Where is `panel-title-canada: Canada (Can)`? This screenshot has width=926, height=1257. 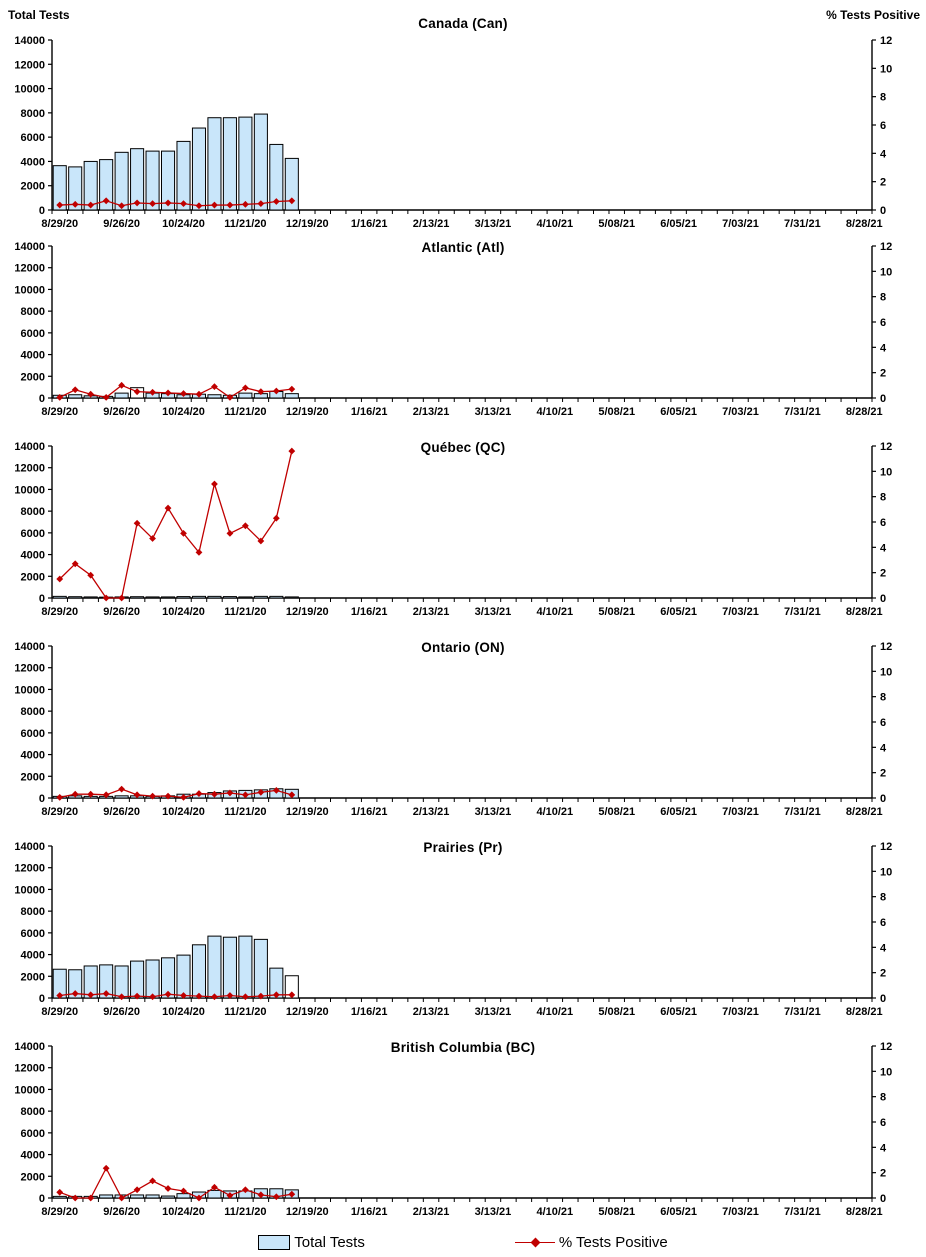
panel-title-canada: Canada (Can) is located at coordinates (463, 23).